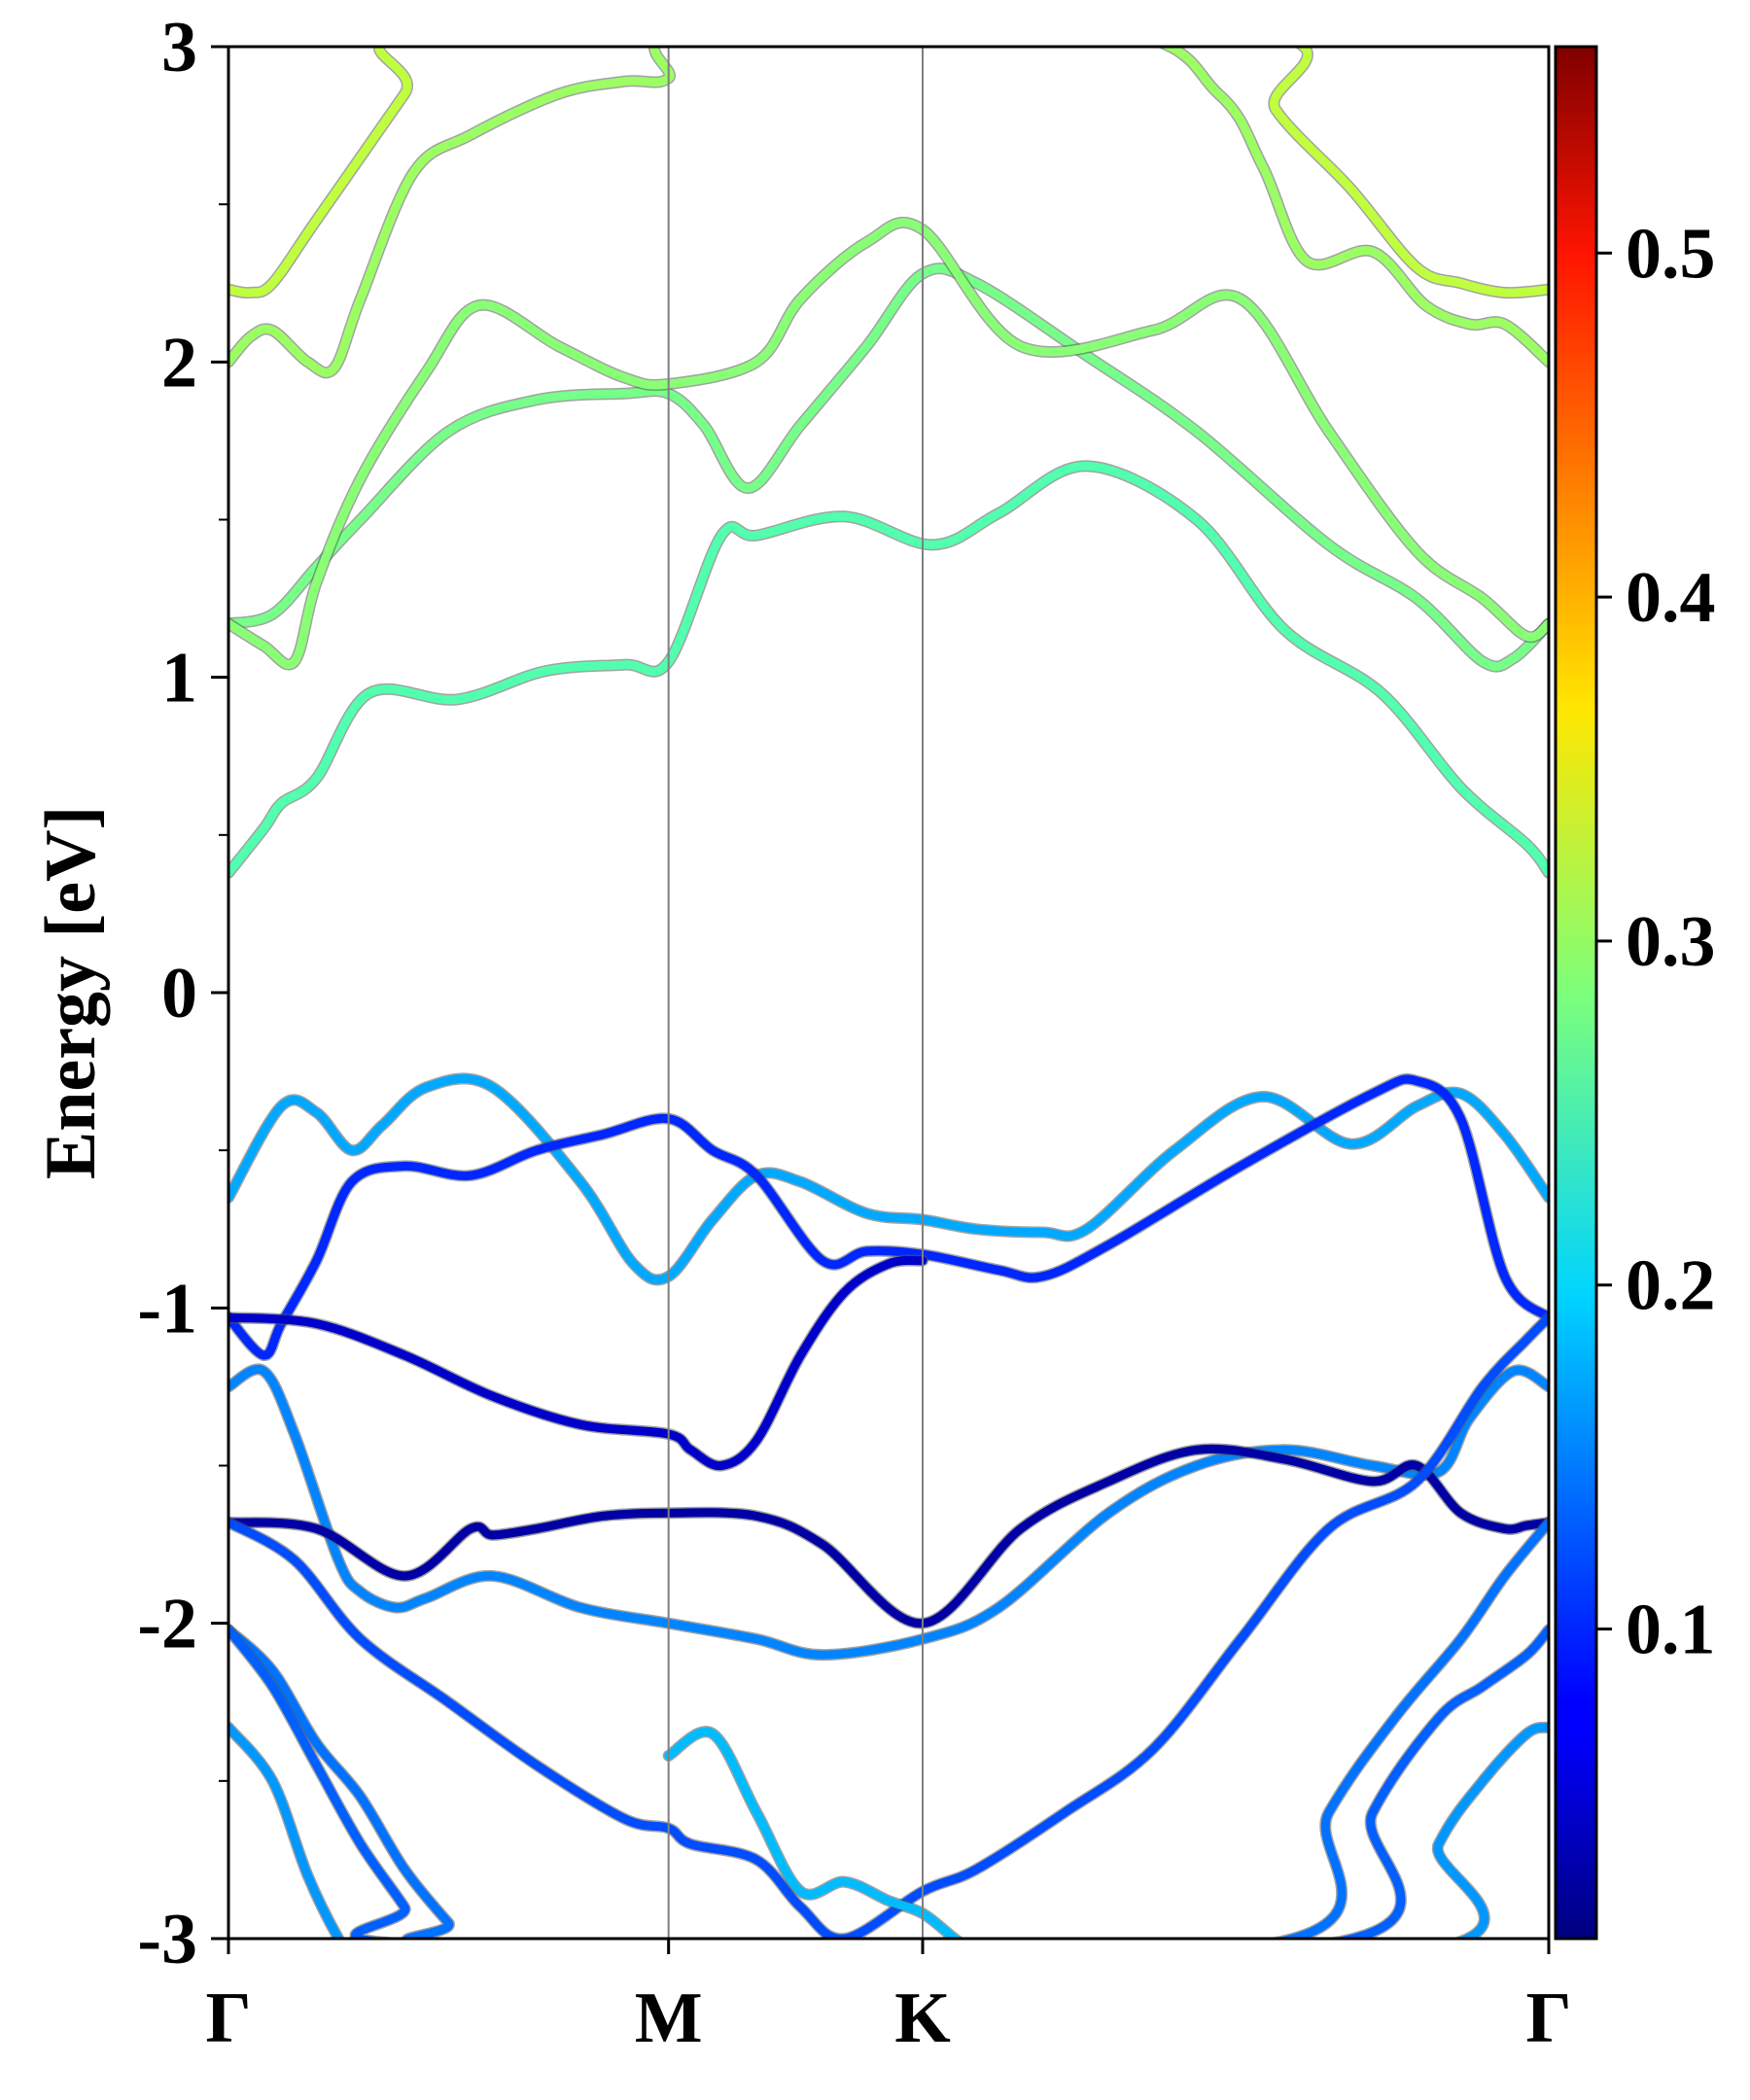  Describe the element at coordinates (1671, 1630) in the screenshot. I see `colorbar-tick-label: 0.1` at that location.